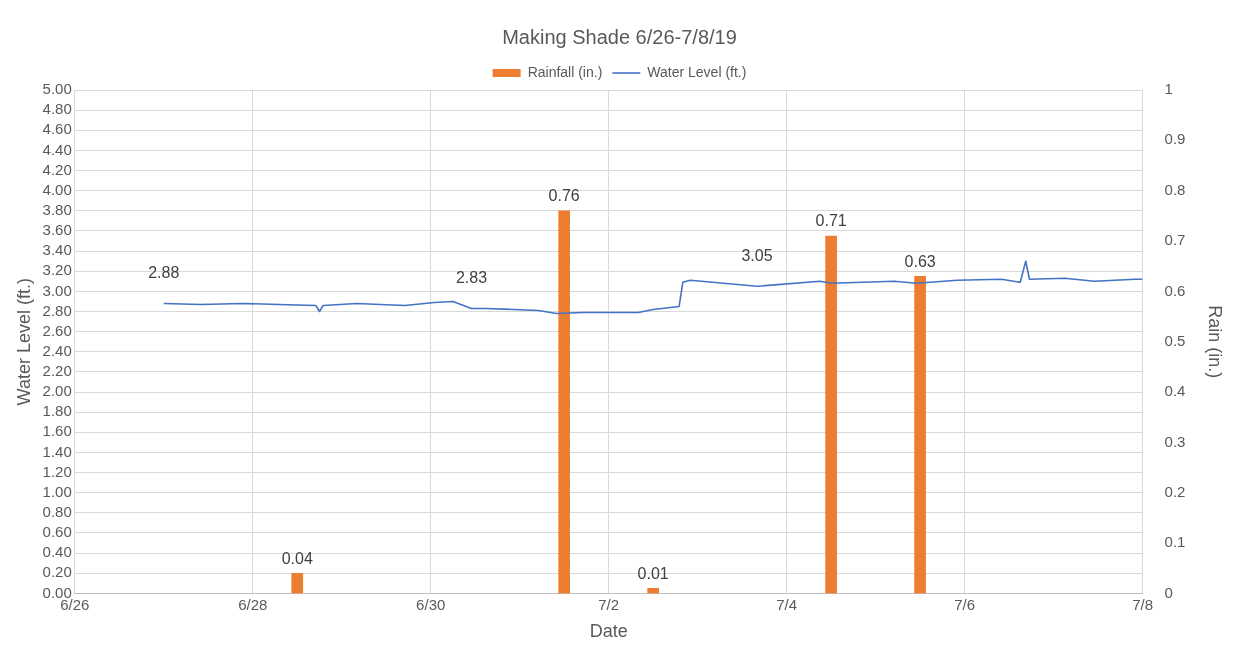 The image size is (1249, 651). What do you see at coordinates (697, 71) in the screenshot?
I see `legend-label: Water Level (ft.)` at bounding box center [697, 71].